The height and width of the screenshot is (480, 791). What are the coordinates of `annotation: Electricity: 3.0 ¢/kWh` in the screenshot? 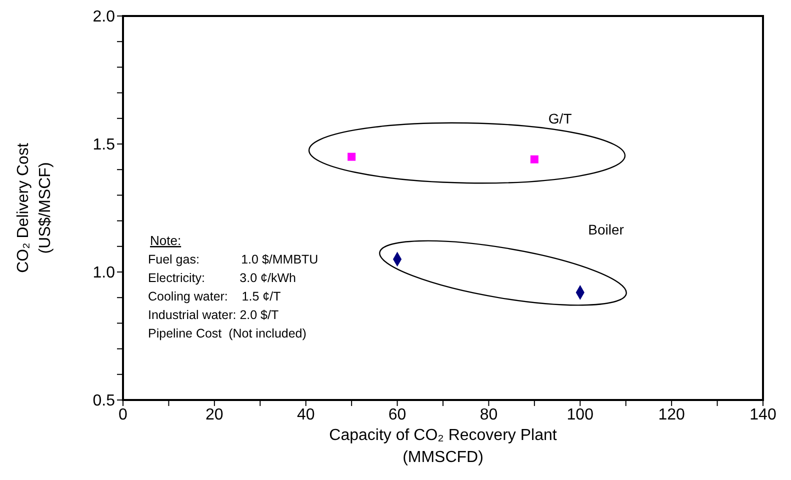 It's located at (222, 278).